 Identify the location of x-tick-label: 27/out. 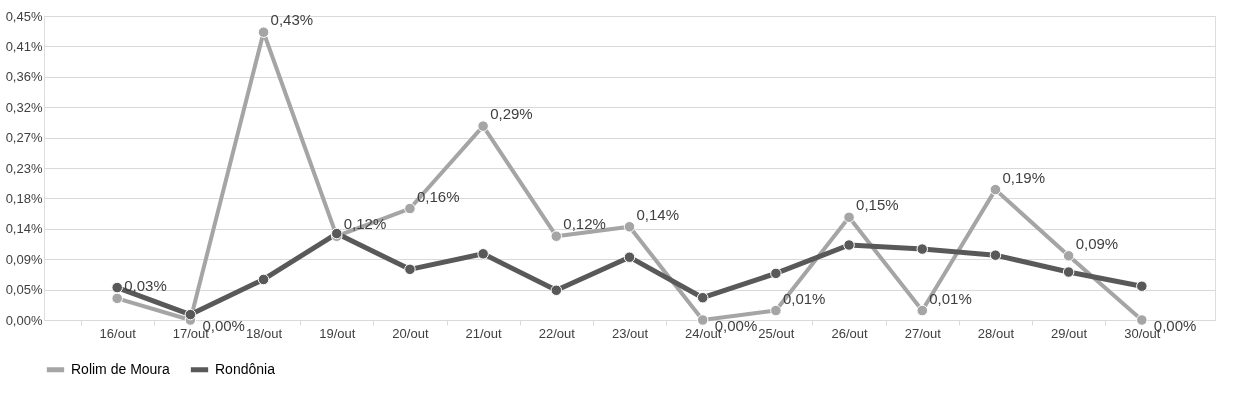
(923, 333).